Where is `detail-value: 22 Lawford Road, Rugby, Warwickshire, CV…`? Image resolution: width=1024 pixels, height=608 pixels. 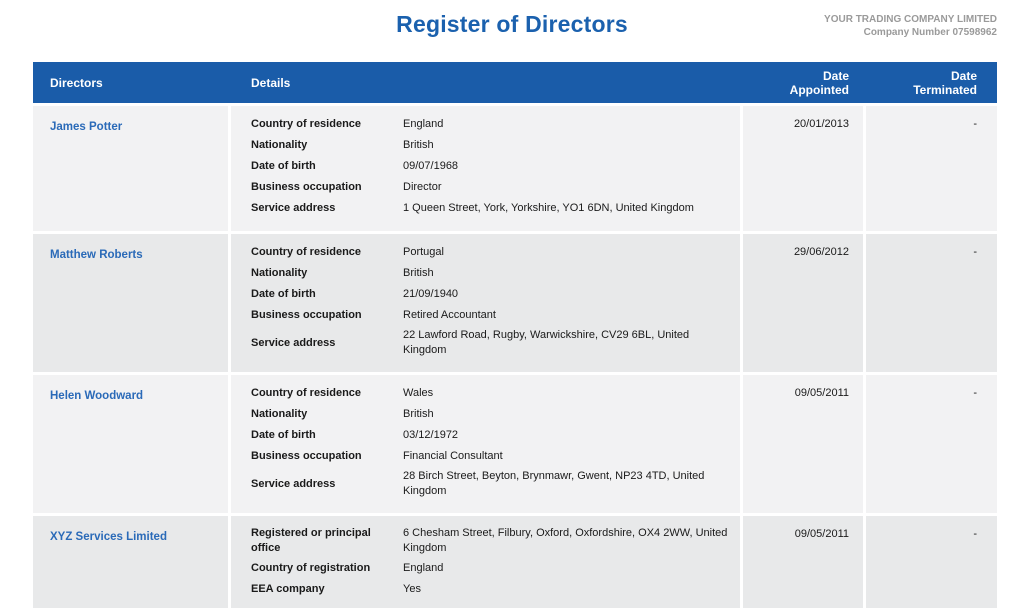
detail-value: 22 Lawford Road, Rugby, Warwickshire, CV… is located at coordinates (546, 342).